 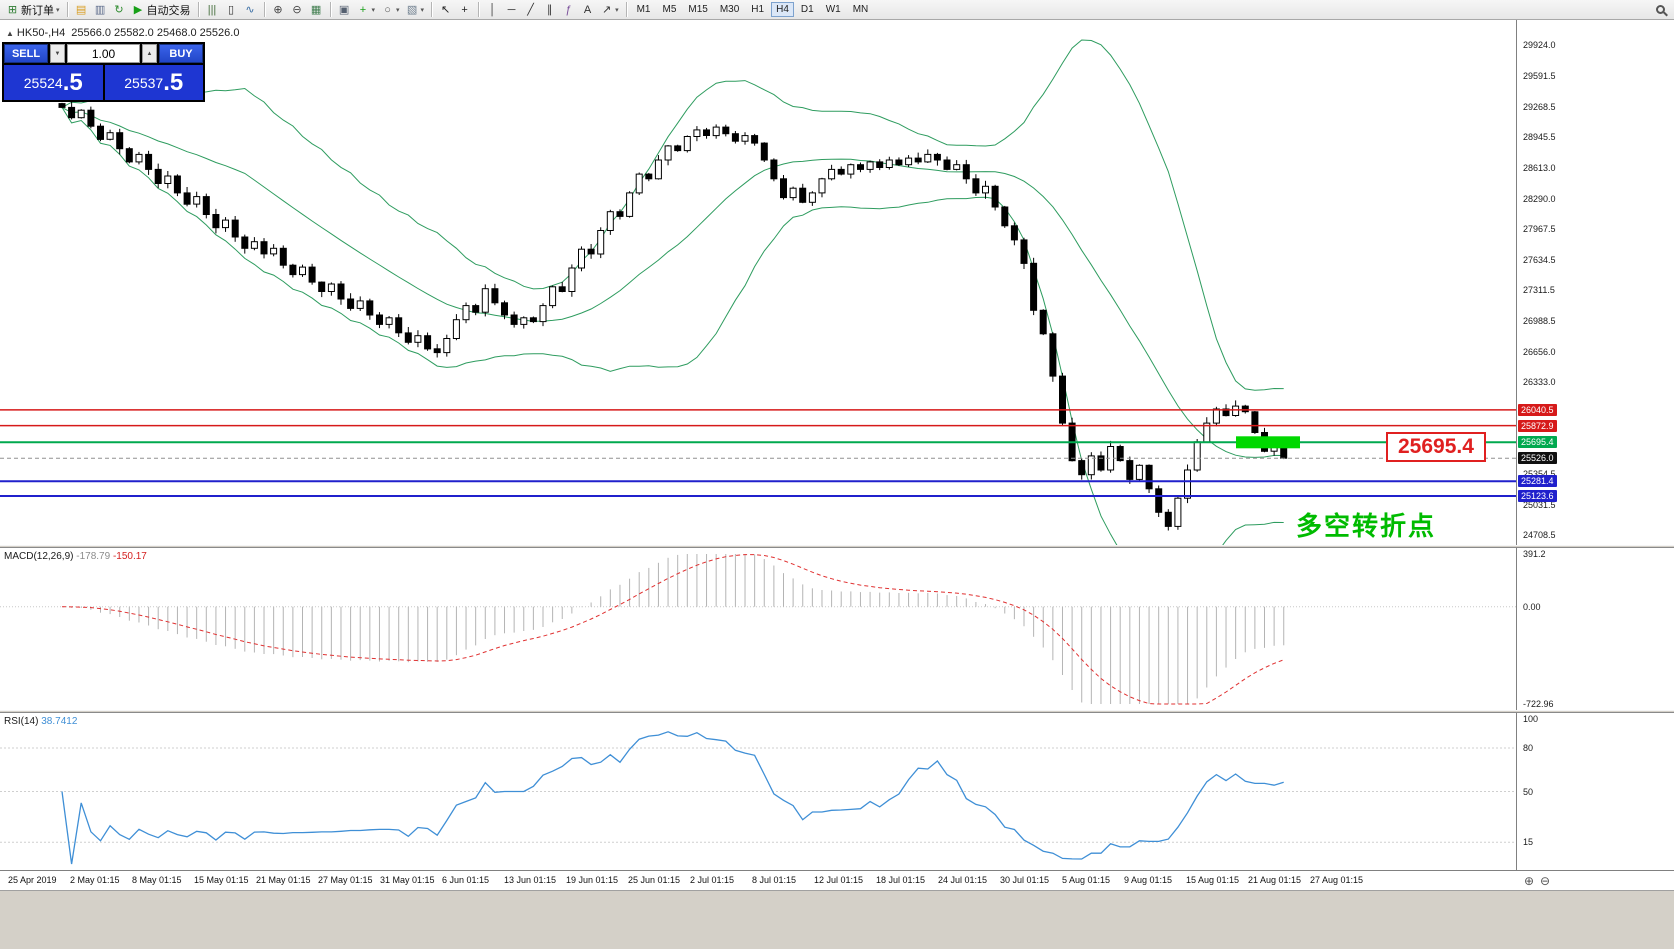 I want to click on timeframe-h1-button: H1, so click(x=758, y=9).